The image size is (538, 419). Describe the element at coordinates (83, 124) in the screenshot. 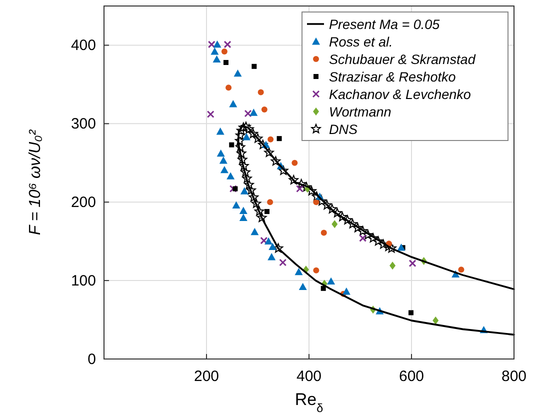

I see `y-tick-label: 300` at that location.